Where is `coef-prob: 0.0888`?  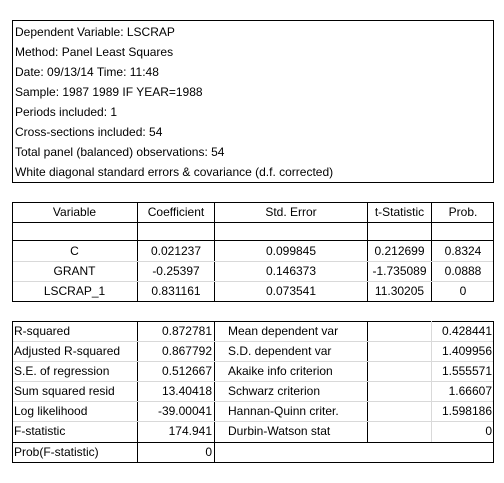
coef-prob: 0.0888 is located at coordinates (463, 271).